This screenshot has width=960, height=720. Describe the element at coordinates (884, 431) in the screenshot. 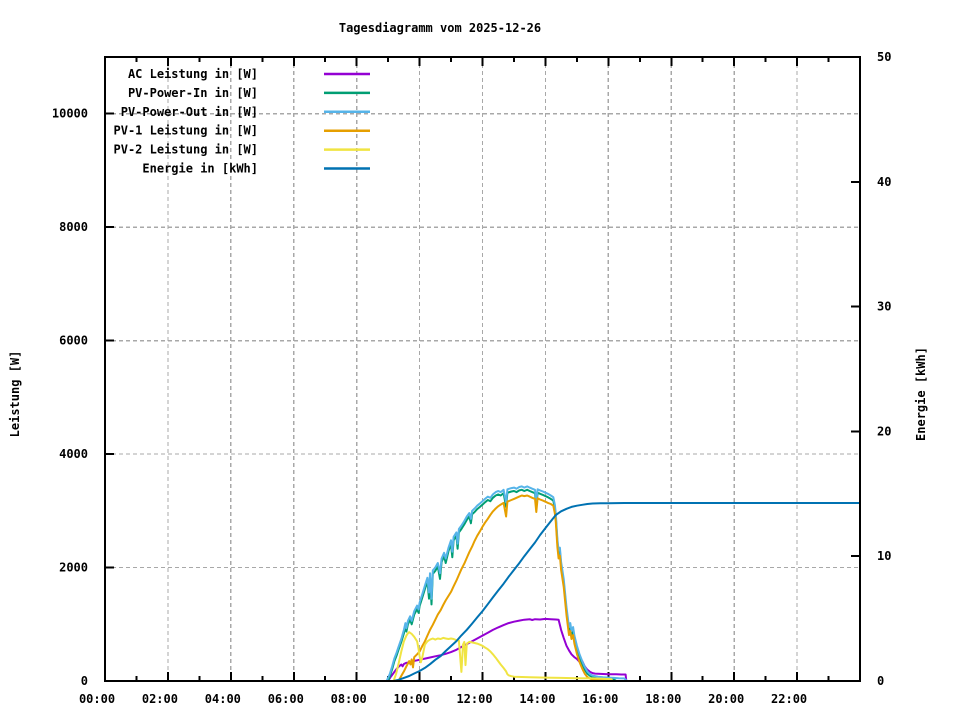

I see `y-right-tick-label: 20` at that location.